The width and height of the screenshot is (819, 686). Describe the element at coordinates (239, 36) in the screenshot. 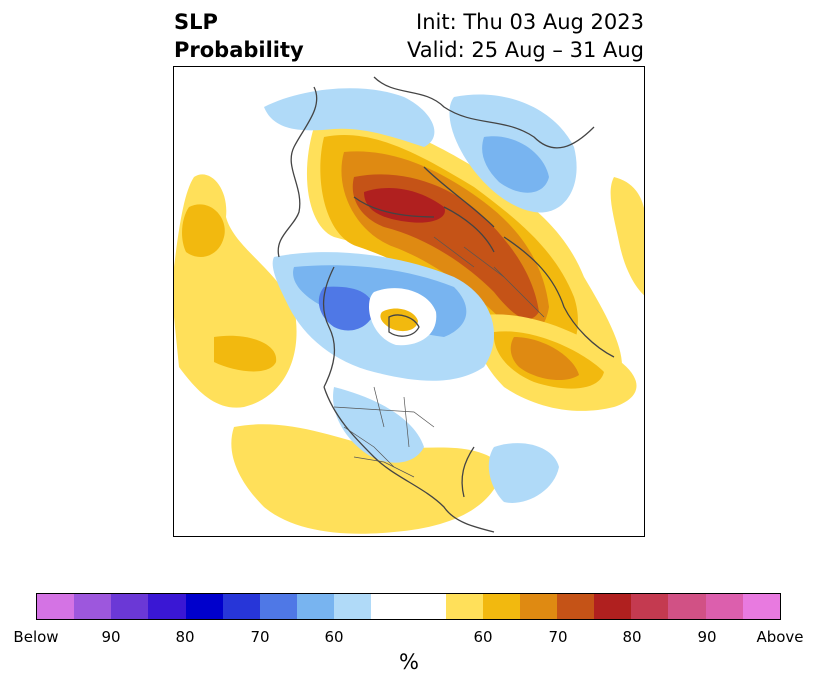

I see `map-title: SLP Probability` at that location.